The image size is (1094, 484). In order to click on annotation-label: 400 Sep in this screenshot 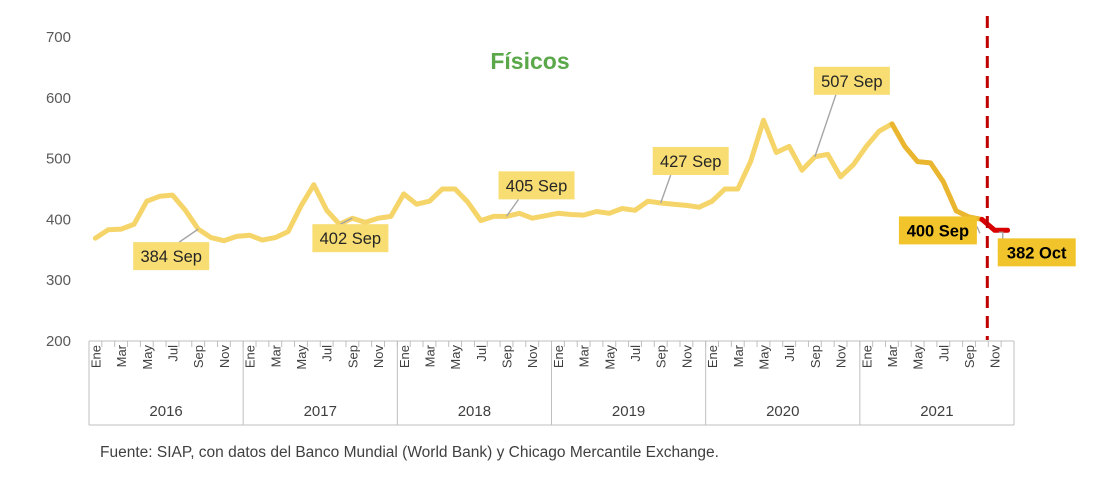, I will do `click(938, 231)`.